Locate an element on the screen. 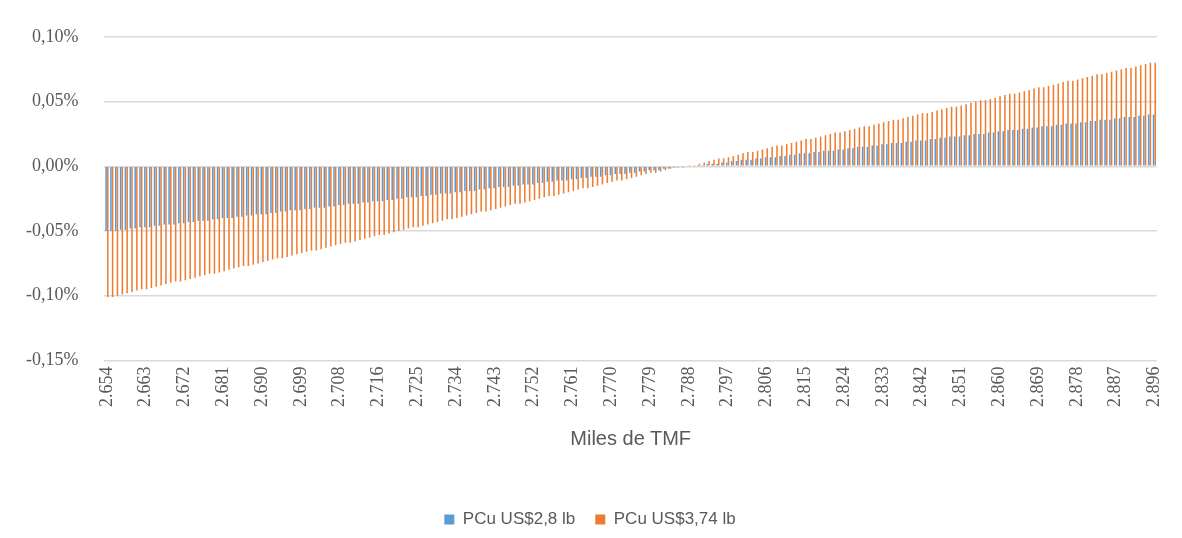 This screenshot has height=538, width=1182. x-tick-label: 2.654 is located at coordinates (105, 386).